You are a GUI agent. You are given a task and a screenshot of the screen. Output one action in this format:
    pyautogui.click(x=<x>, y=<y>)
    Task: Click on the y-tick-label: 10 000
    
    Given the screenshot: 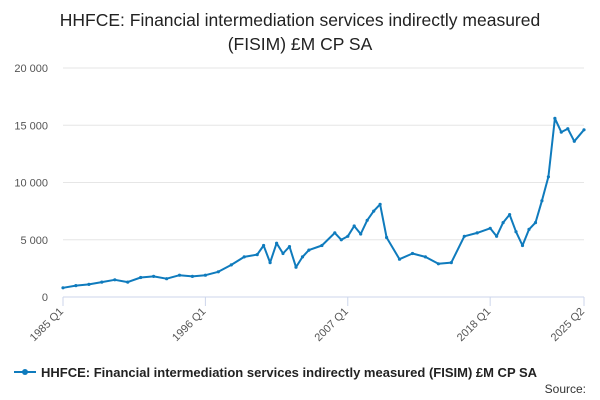 What is the action you would take?
    pyautogui.click(x=31, y=184)
    